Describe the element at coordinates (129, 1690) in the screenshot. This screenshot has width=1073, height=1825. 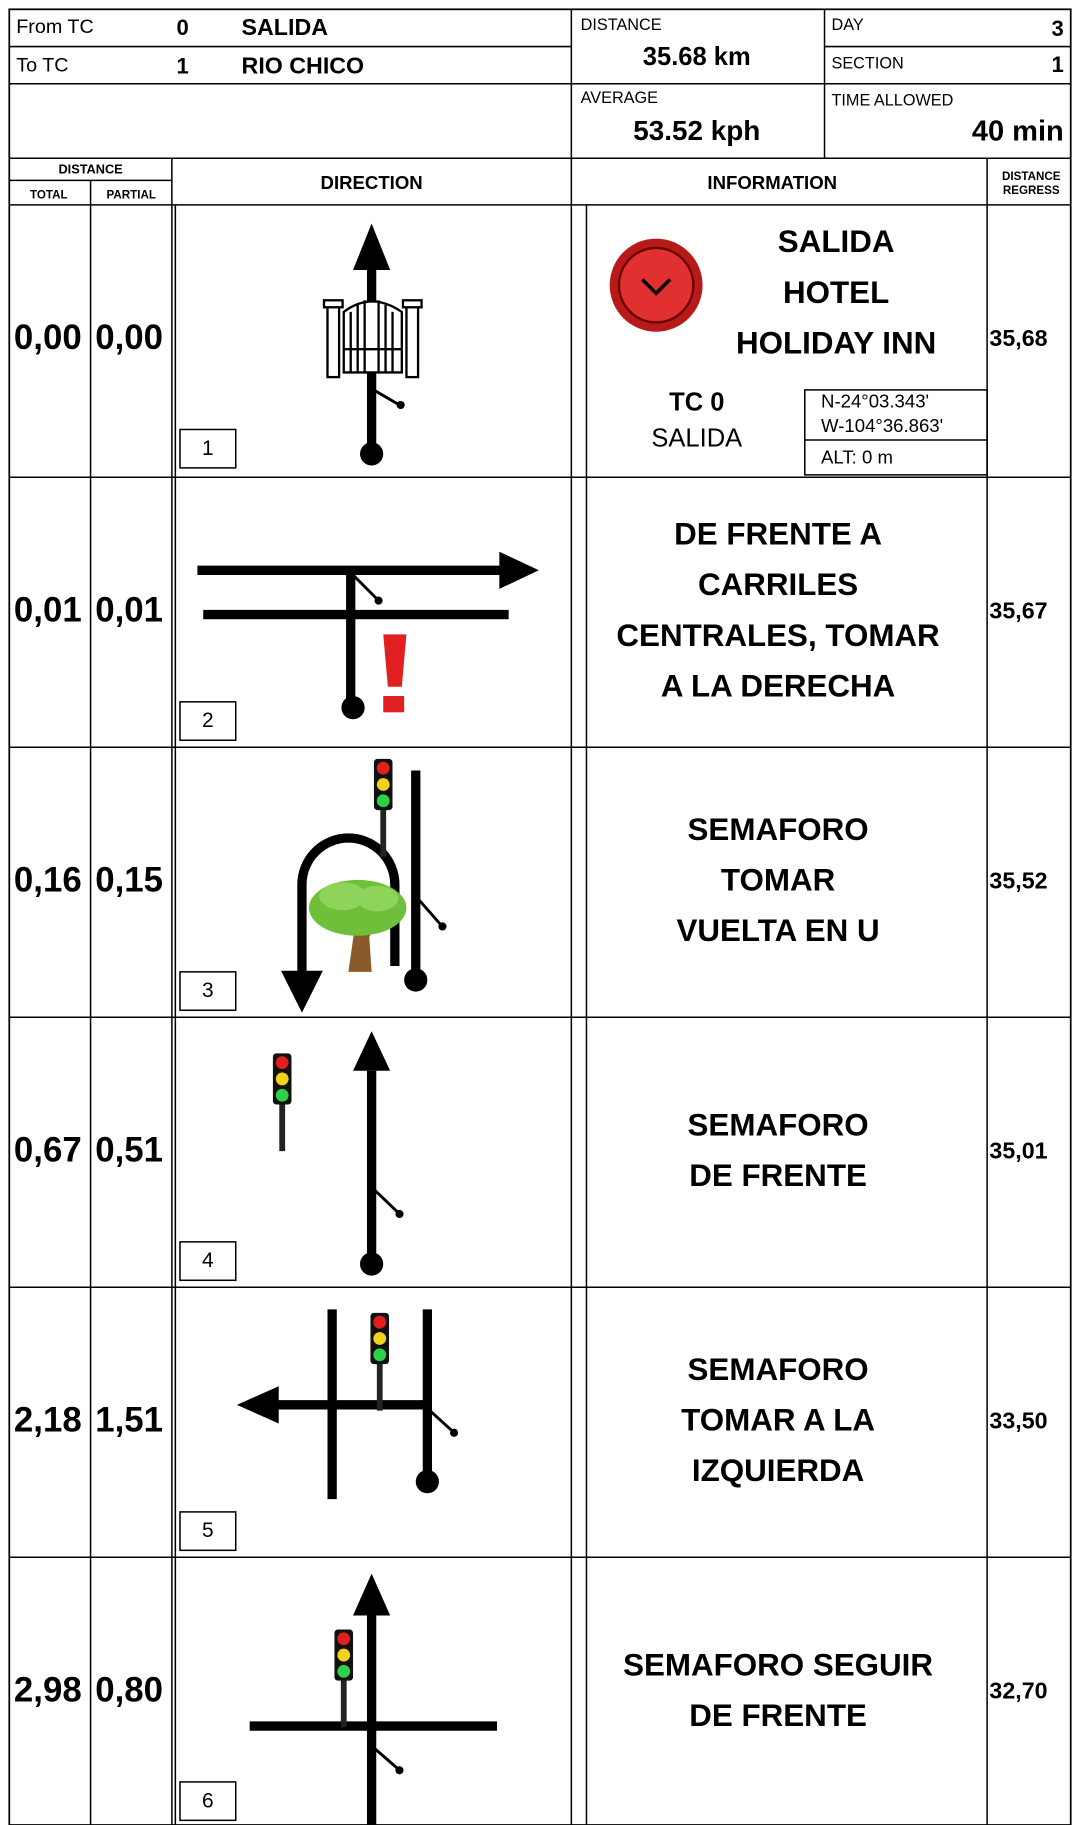
I see `partial-distance: 0,80` at that location.